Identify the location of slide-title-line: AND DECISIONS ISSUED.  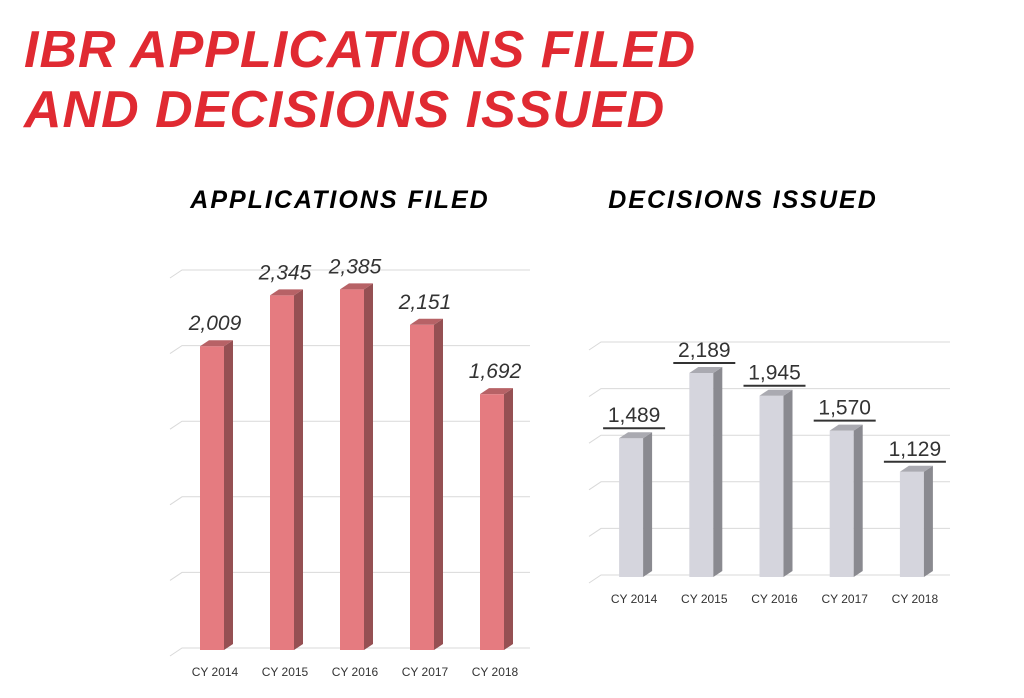
(343, 110).